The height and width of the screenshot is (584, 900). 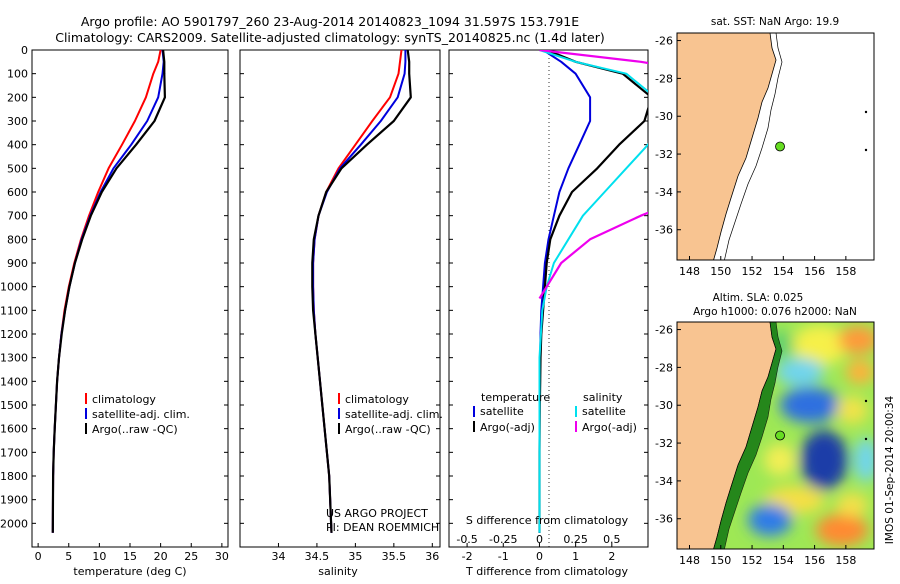 I want to click on x-tick-label: 20, so click(x=161, y=556).